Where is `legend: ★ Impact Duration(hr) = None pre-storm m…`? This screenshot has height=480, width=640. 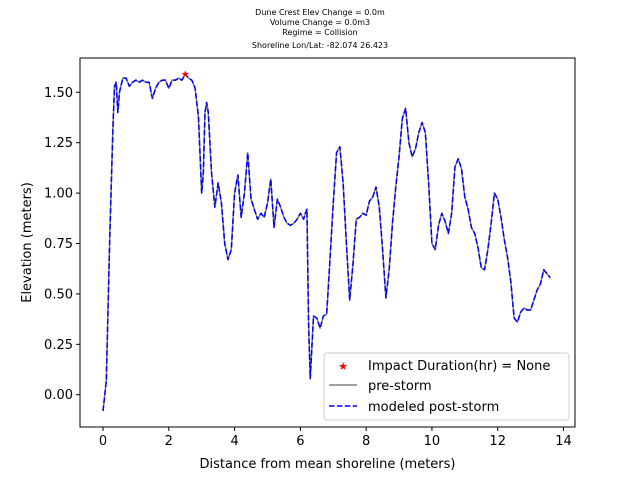 legend: ★ Impact Duration(hr) = None pre-storm m… is located at coordinates (446, 386).